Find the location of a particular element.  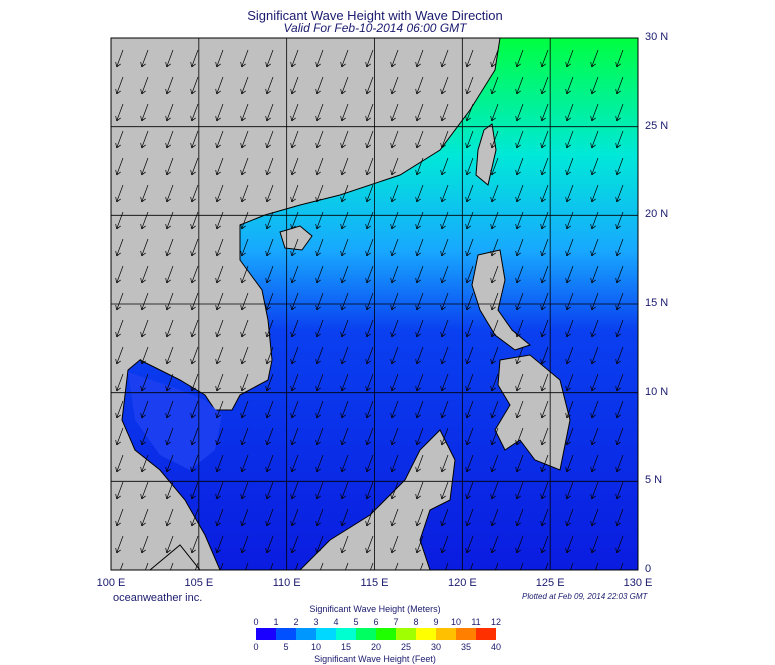

legend-meters-title: Significant Wave Height (Meters) is located at coordinates (375, 609).